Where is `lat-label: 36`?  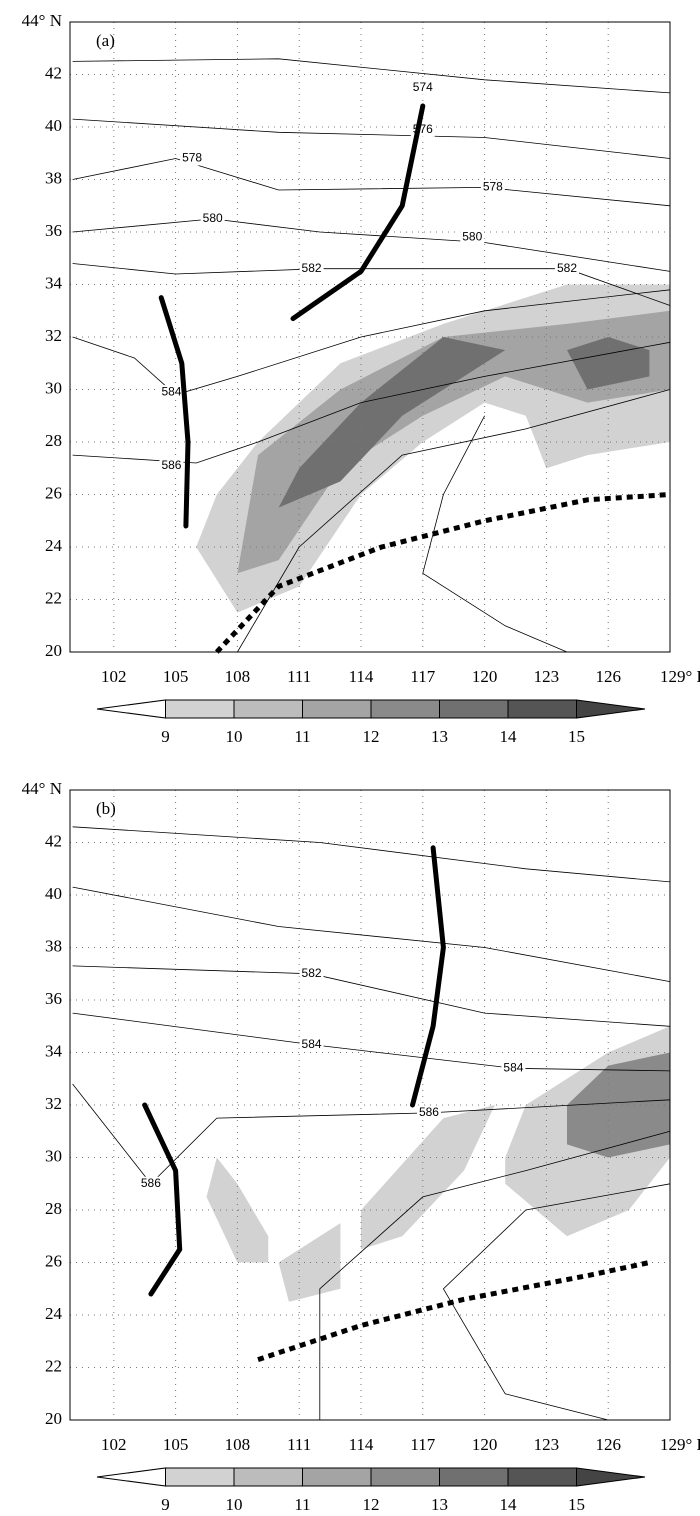 lat-label: 36 is located at coordinates (53, 230).